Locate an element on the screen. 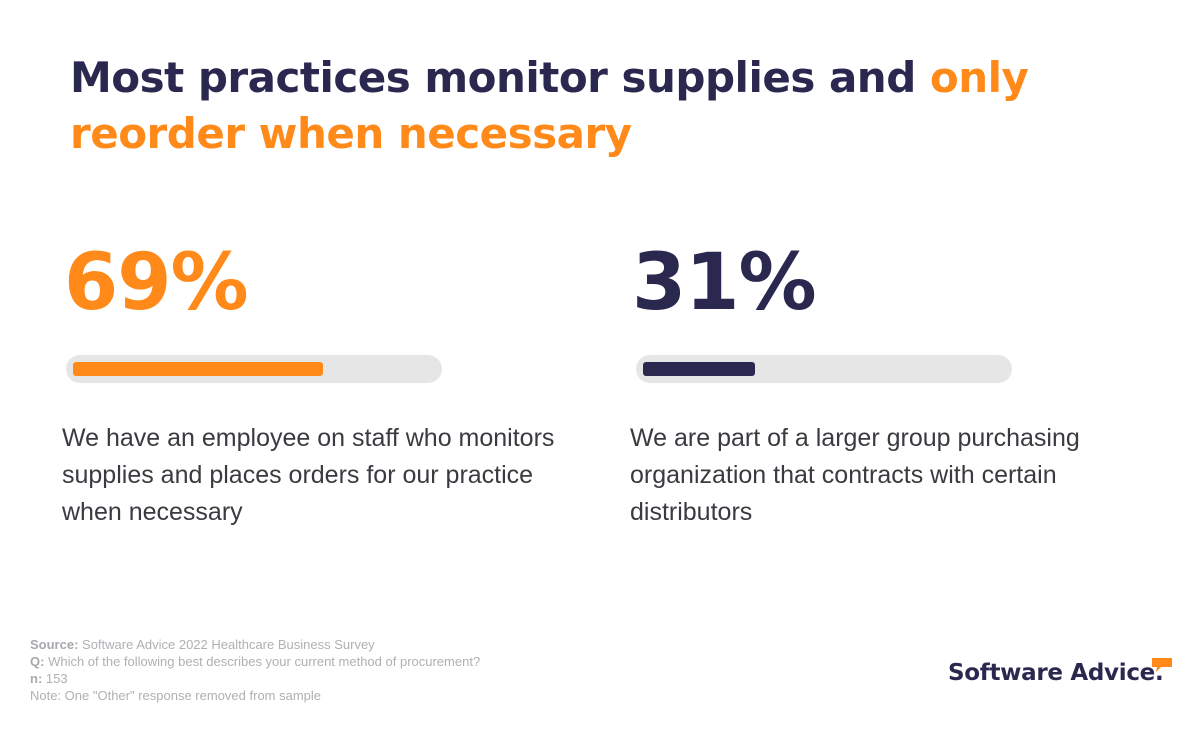  sample-size-line: n: 153 is located at coordinates (49, 678).